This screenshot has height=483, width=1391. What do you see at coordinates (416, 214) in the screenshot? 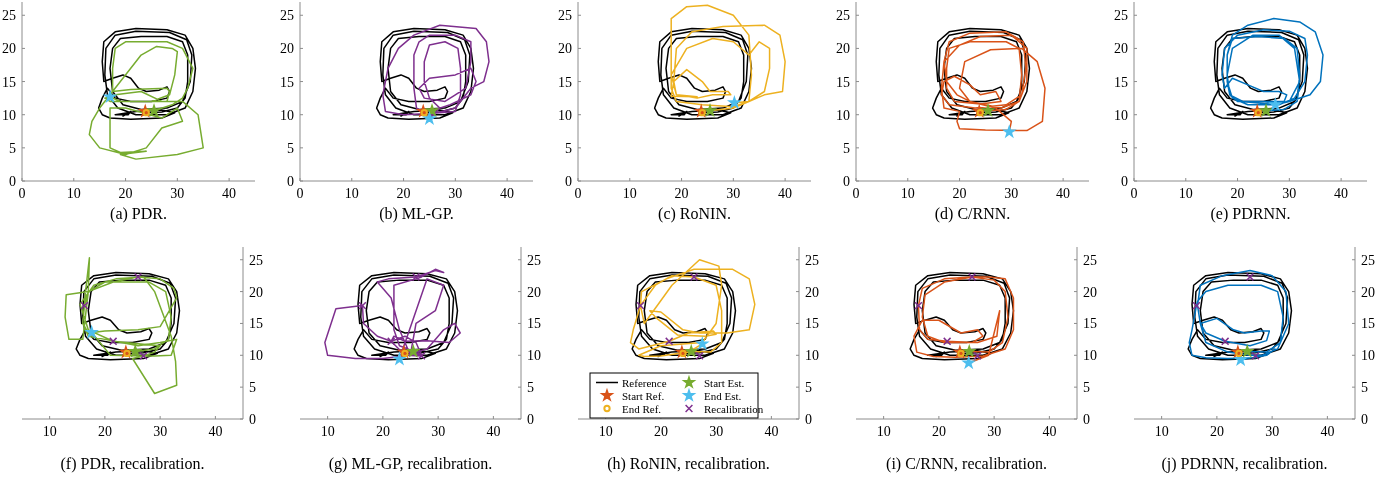
I see `text: (b) ML-GP.` at bounding box center [416, 214].